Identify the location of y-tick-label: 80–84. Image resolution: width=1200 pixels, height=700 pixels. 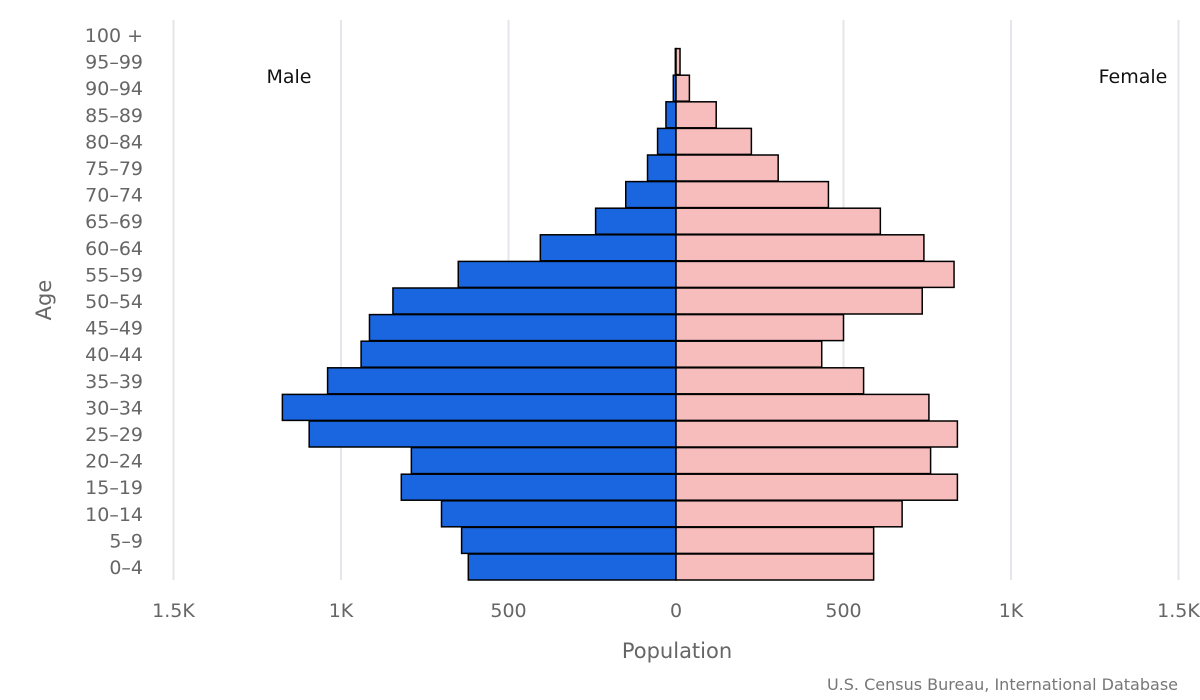
(114, 142).